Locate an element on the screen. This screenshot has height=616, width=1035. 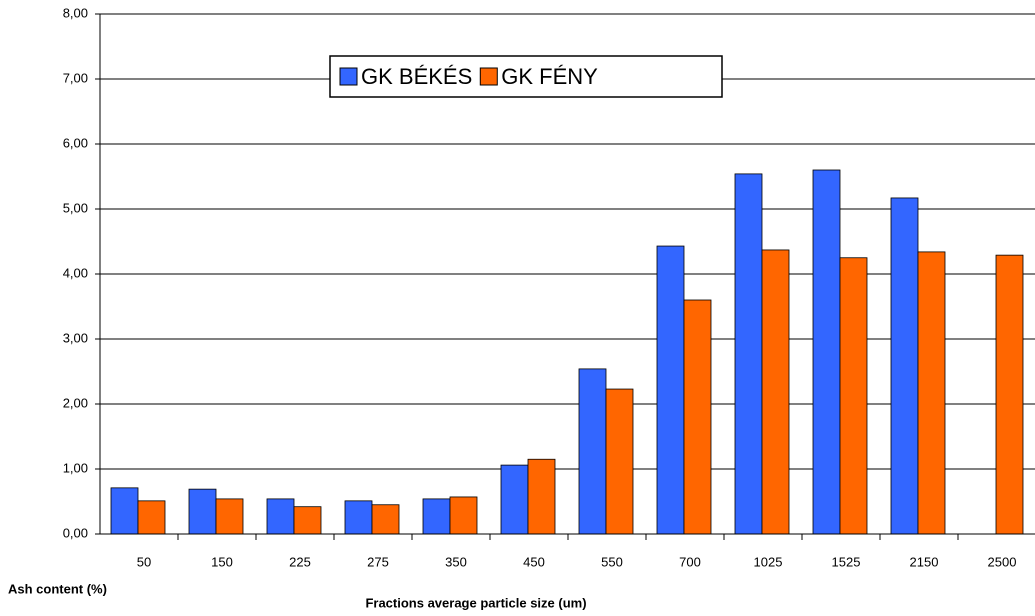
y-tick-label: 6,00 is located at coordinates (75, 142).